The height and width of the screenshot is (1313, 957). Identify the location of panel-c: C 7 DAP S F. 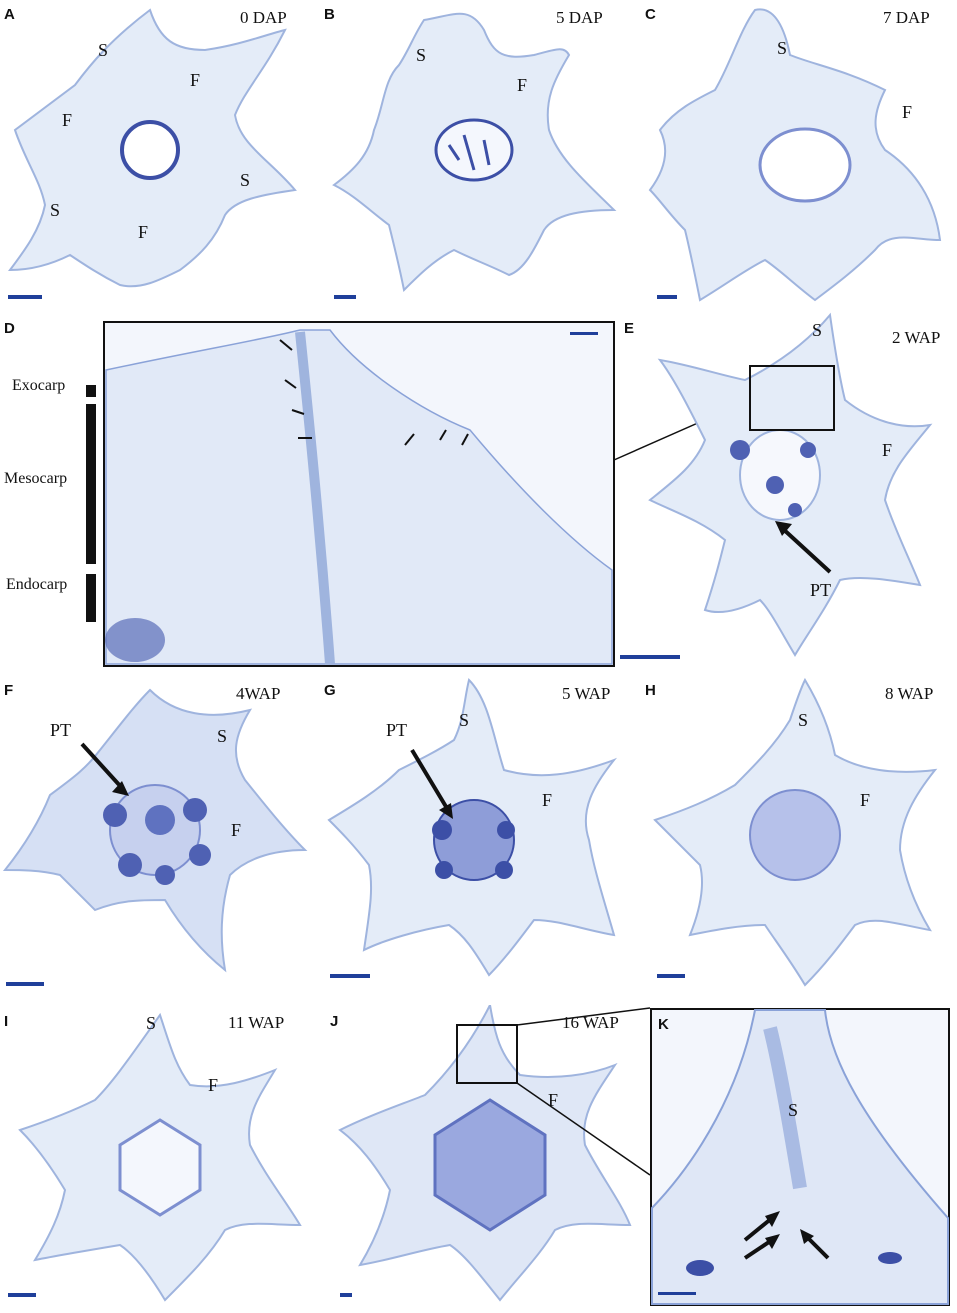
(800, 155).